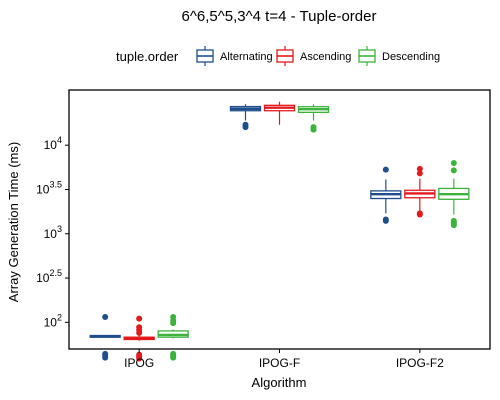  What do you see at coordinates (139, 363) in the screenshot?
I see `x-tick-label: IPOG` at bounding box center [139, 363].